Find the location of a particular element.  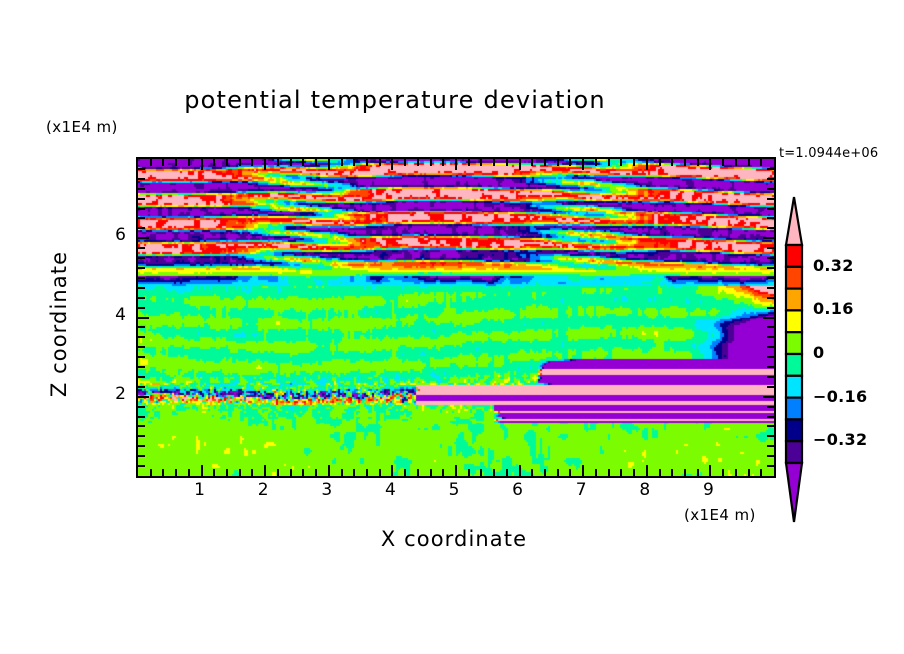

colorbar-extend-max is located at coordinates (794, 221).